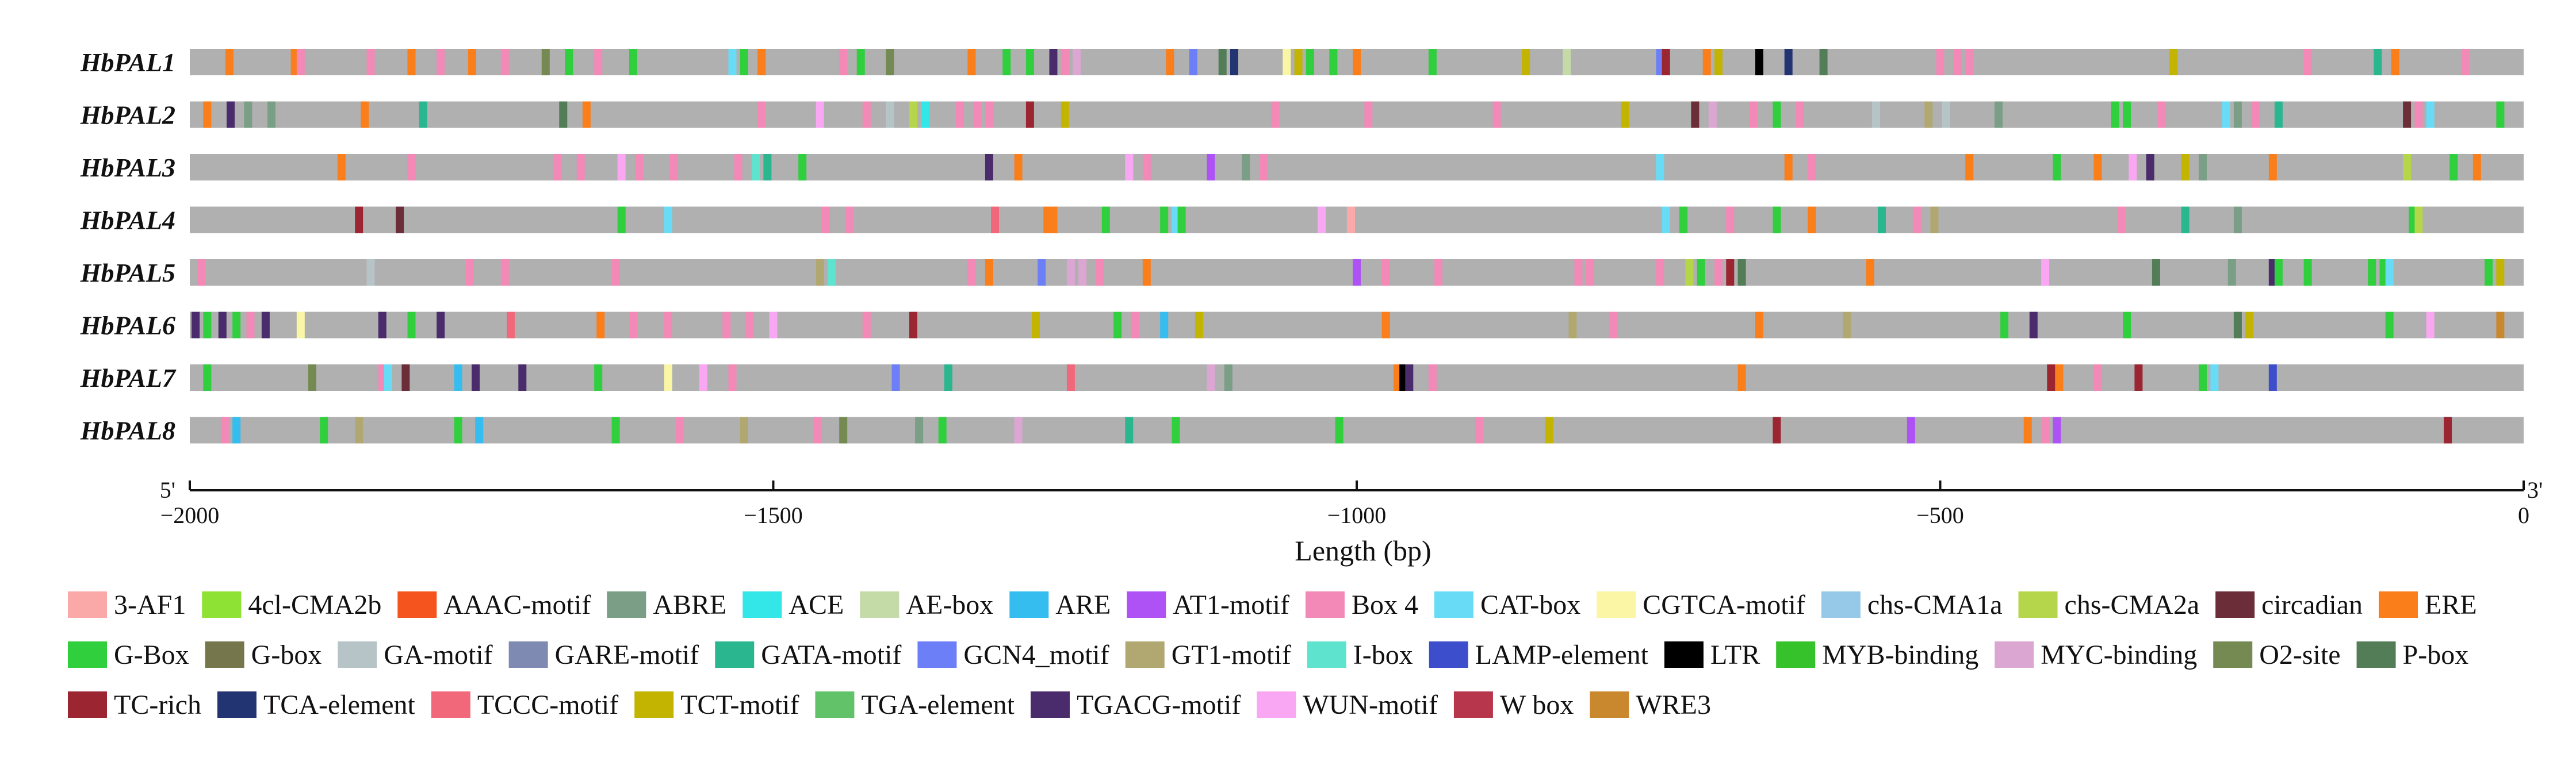 The height and width of the screenshot is (765, 2576). What do you see at coordinates (808, 655) in the screenshot?
I see `legend-item-gata-motif: GATA-motif` at bounding box center [808, 655].